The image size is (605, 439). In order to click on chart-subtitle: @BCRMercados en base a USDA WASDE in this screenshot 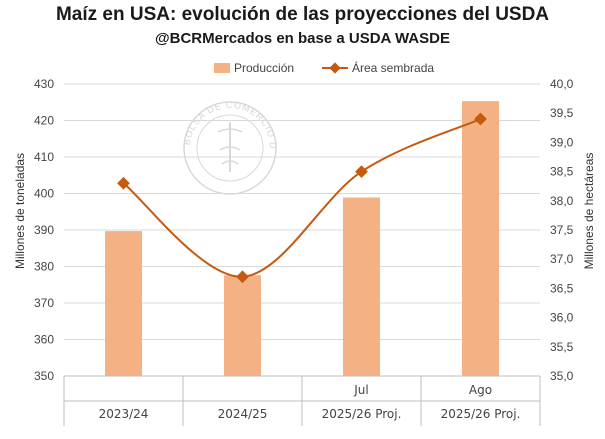, I will do `click(302, 38)`.